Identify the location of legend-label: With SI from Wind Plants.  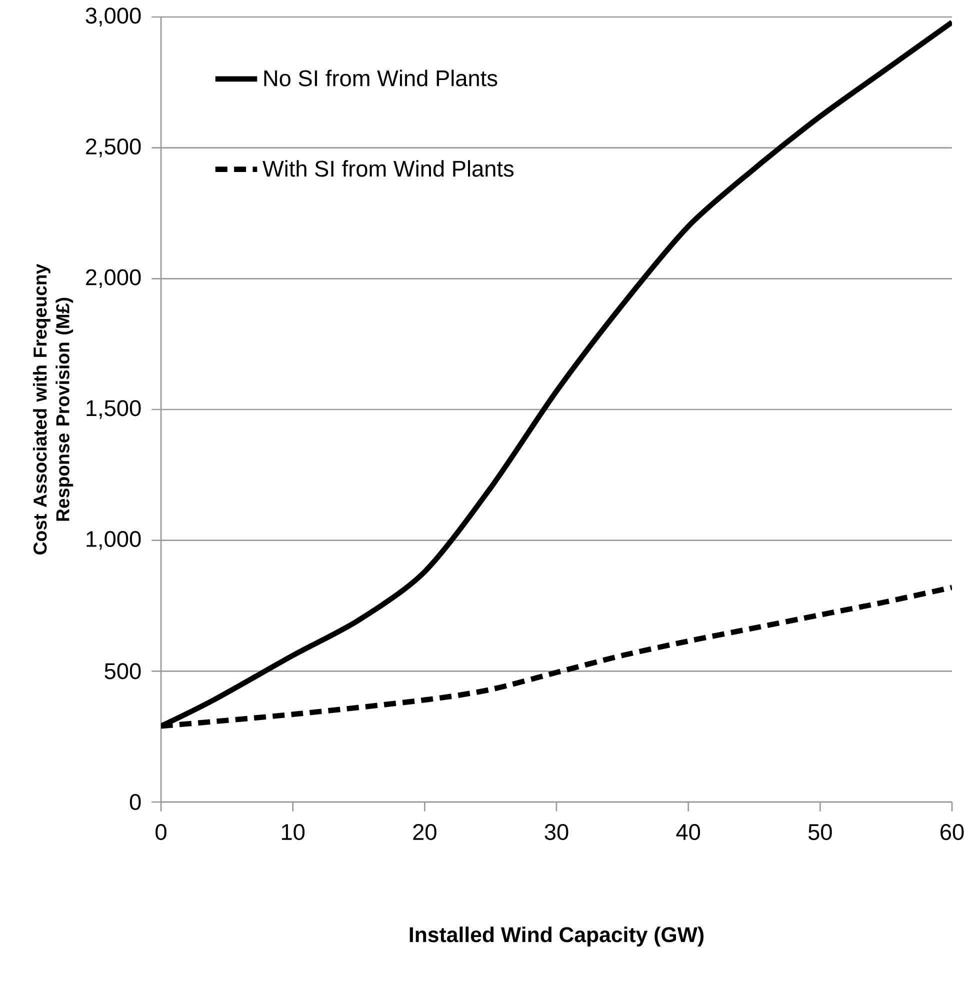
(388, 168).